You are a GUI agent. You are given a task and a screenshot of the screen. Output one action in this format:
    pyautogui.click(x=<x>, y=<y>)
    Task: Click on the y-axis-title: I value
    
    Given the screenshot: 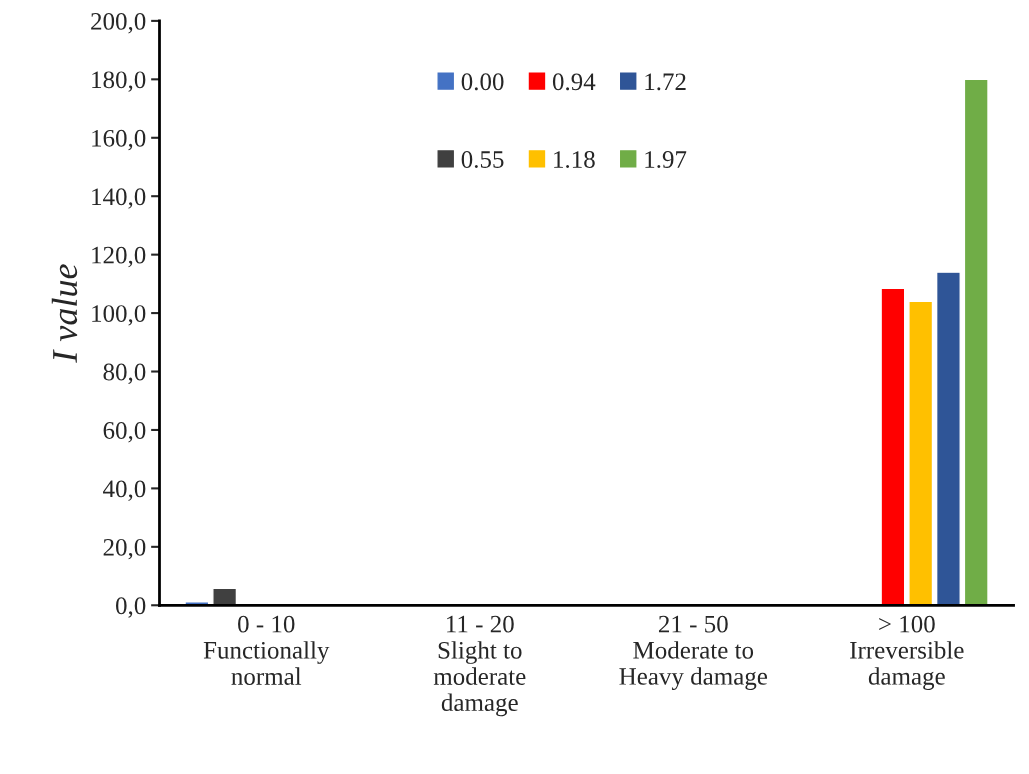 What is the action you would take?
    pyautogui.click(x=64, y=313)
    